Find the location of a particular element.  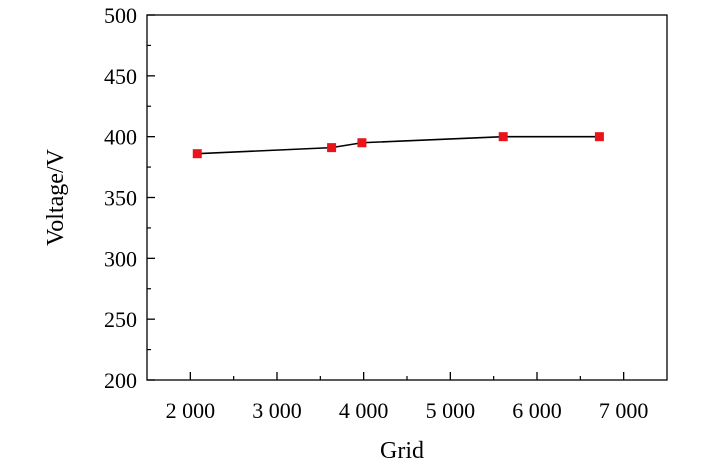

x-tick-label: 4 000 is located at coordinates (364, 410).